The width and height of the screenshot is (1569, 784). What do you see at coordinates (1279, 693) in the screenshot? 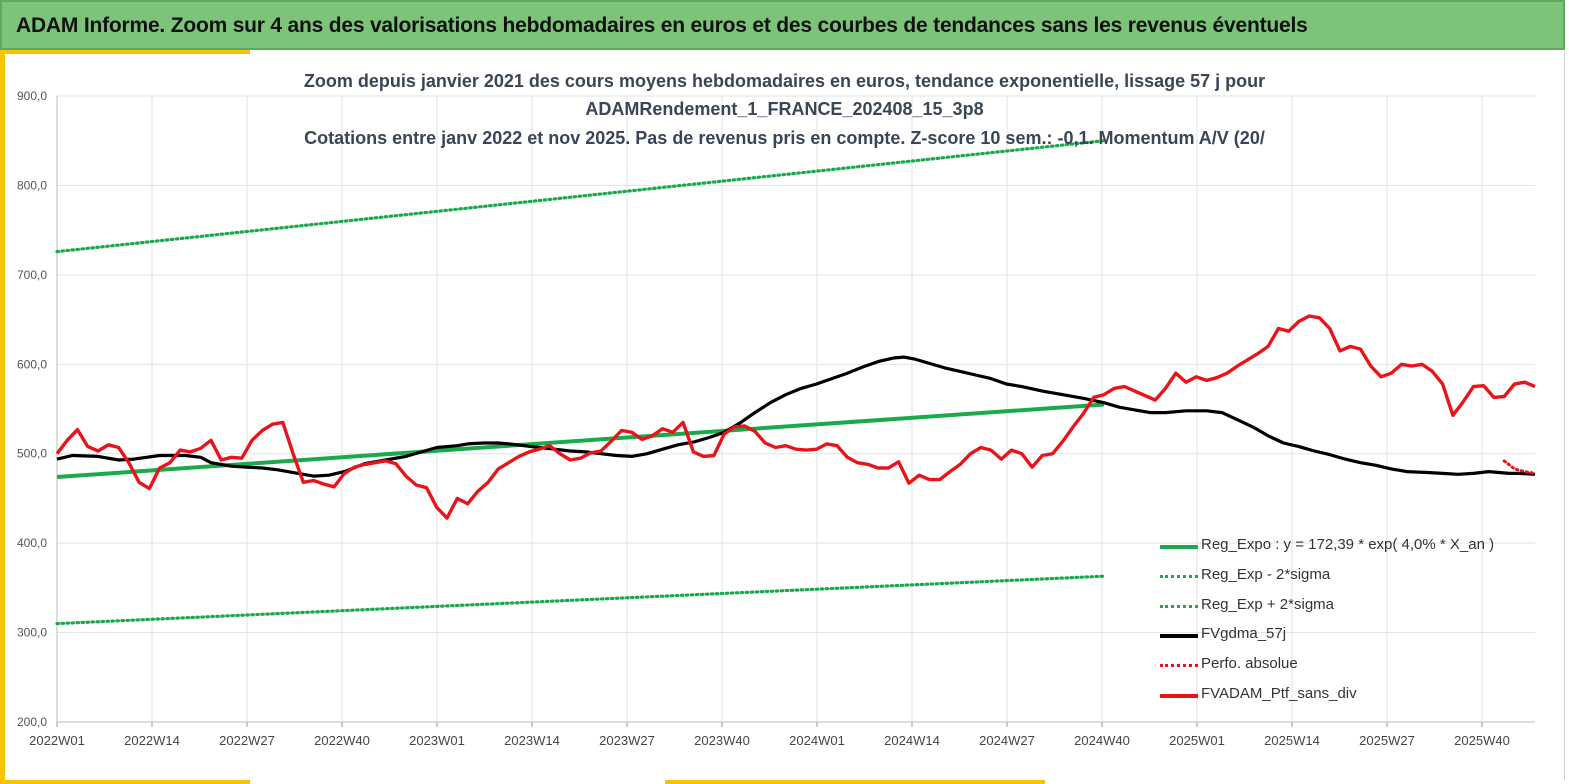
I see `legend-label-fvadam: FVADAM_Ptf_sans_div` at bounding box center [1279, 693].